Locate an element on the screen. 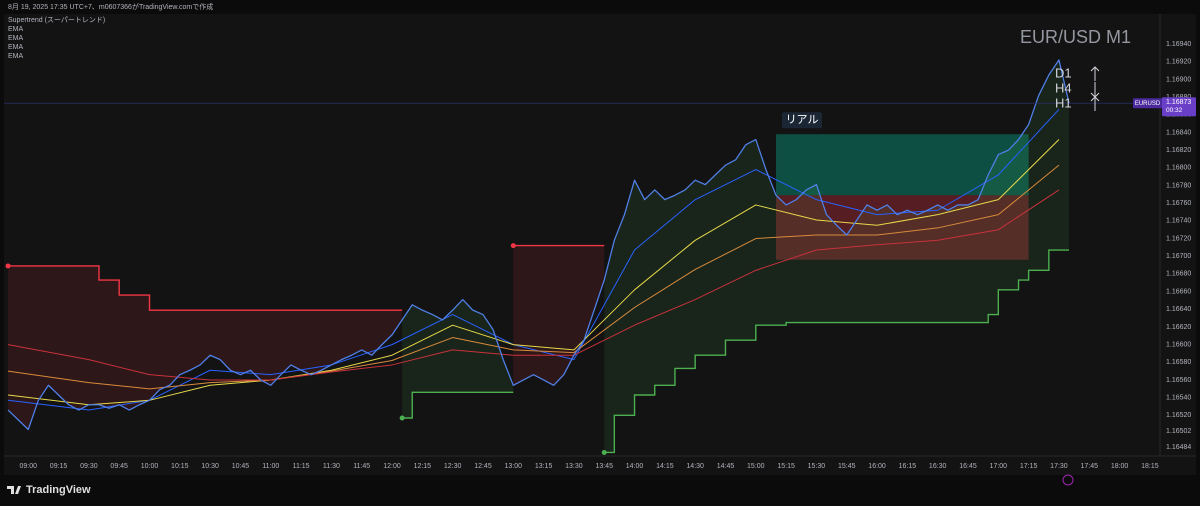 Image resolution: width=1200 pixels, height=506 pixels. y-tick-label: 1.16640 is located at coordinates (1178, 309).